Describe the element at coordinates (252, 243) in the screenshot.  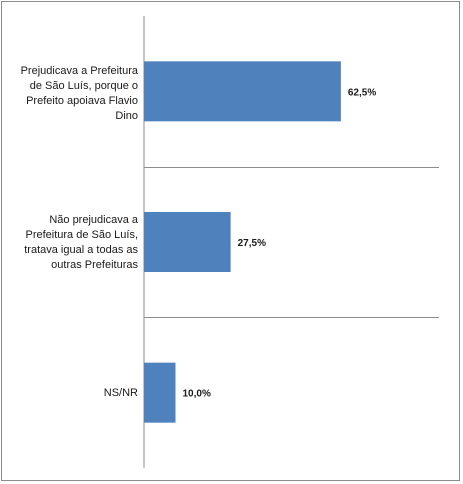
I see `data-label-1: 27,5%` at that location.